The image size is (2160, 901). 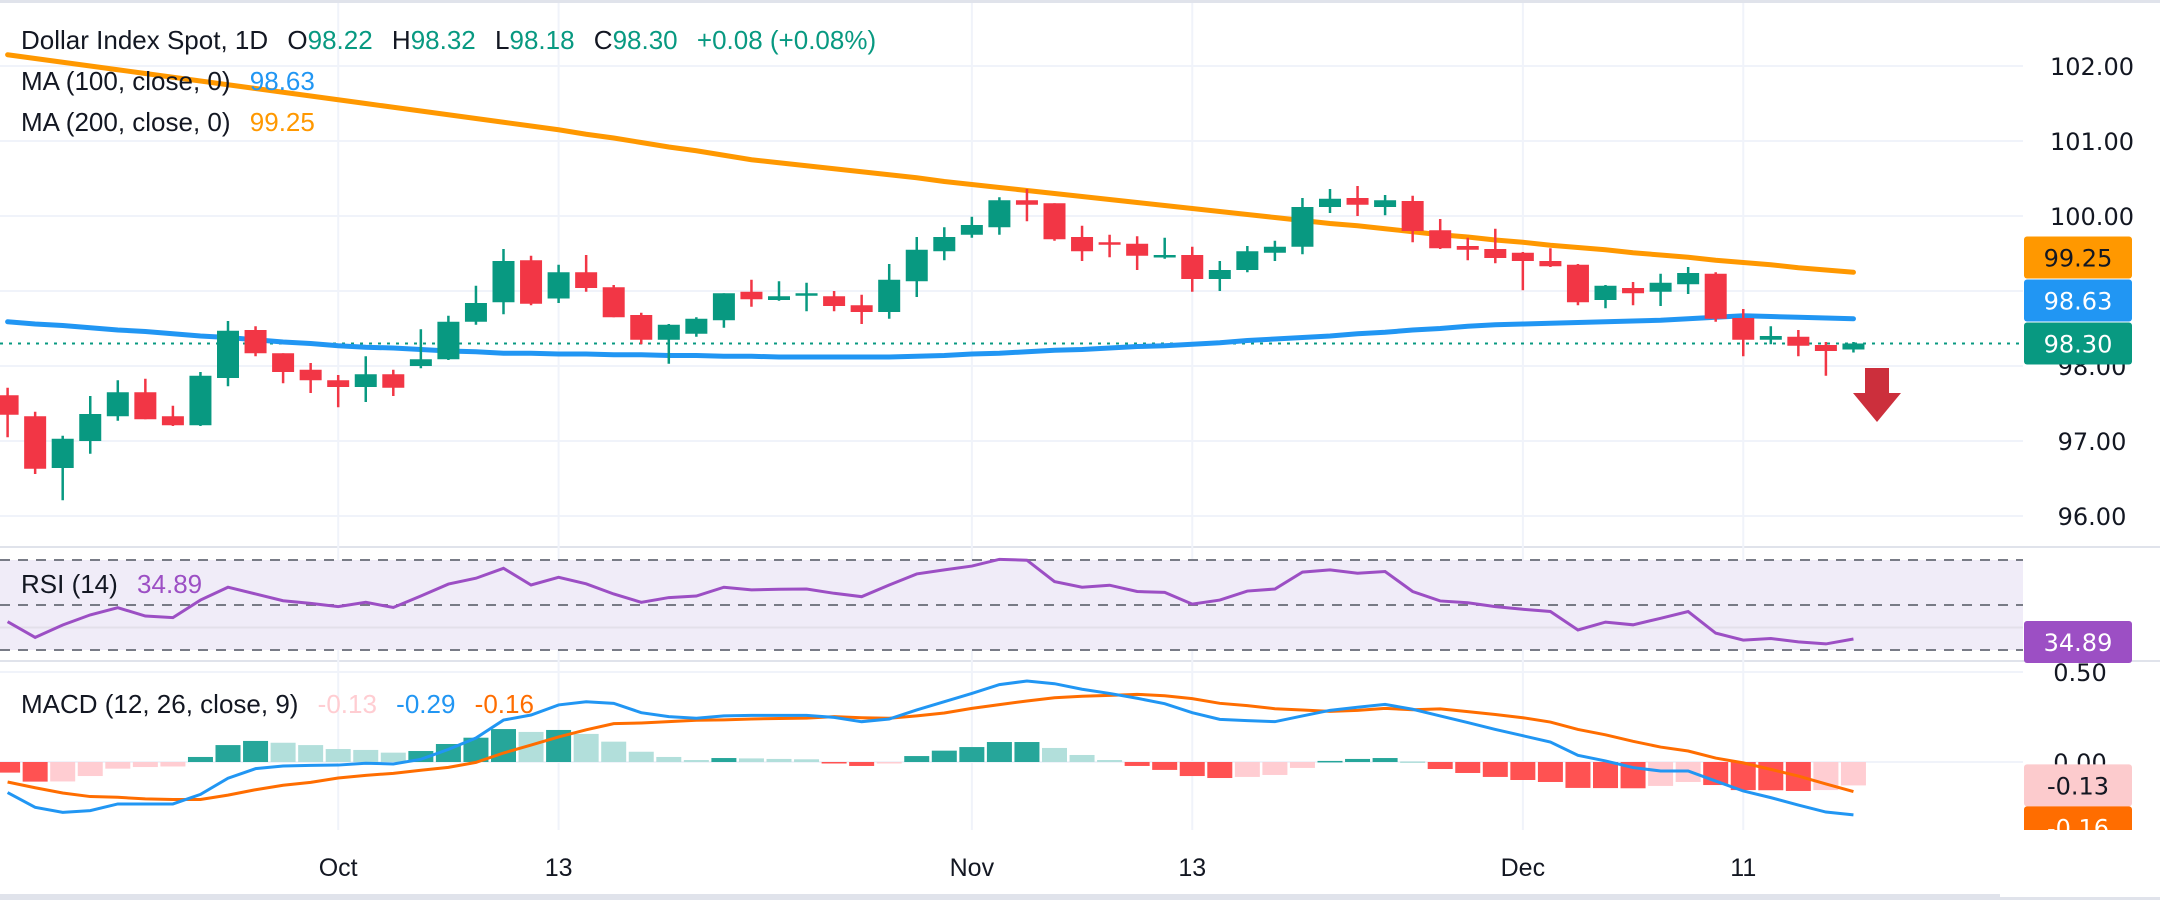 What do you see at coordinates (1037, 868) in the screenshot?
I see `time-axis: Oct 13 Nov 13 Dec 11` at bounding box center [1037, 868].